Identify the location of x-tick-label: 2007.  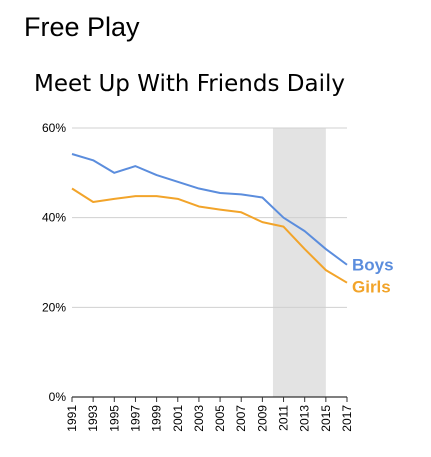
(241, 418).